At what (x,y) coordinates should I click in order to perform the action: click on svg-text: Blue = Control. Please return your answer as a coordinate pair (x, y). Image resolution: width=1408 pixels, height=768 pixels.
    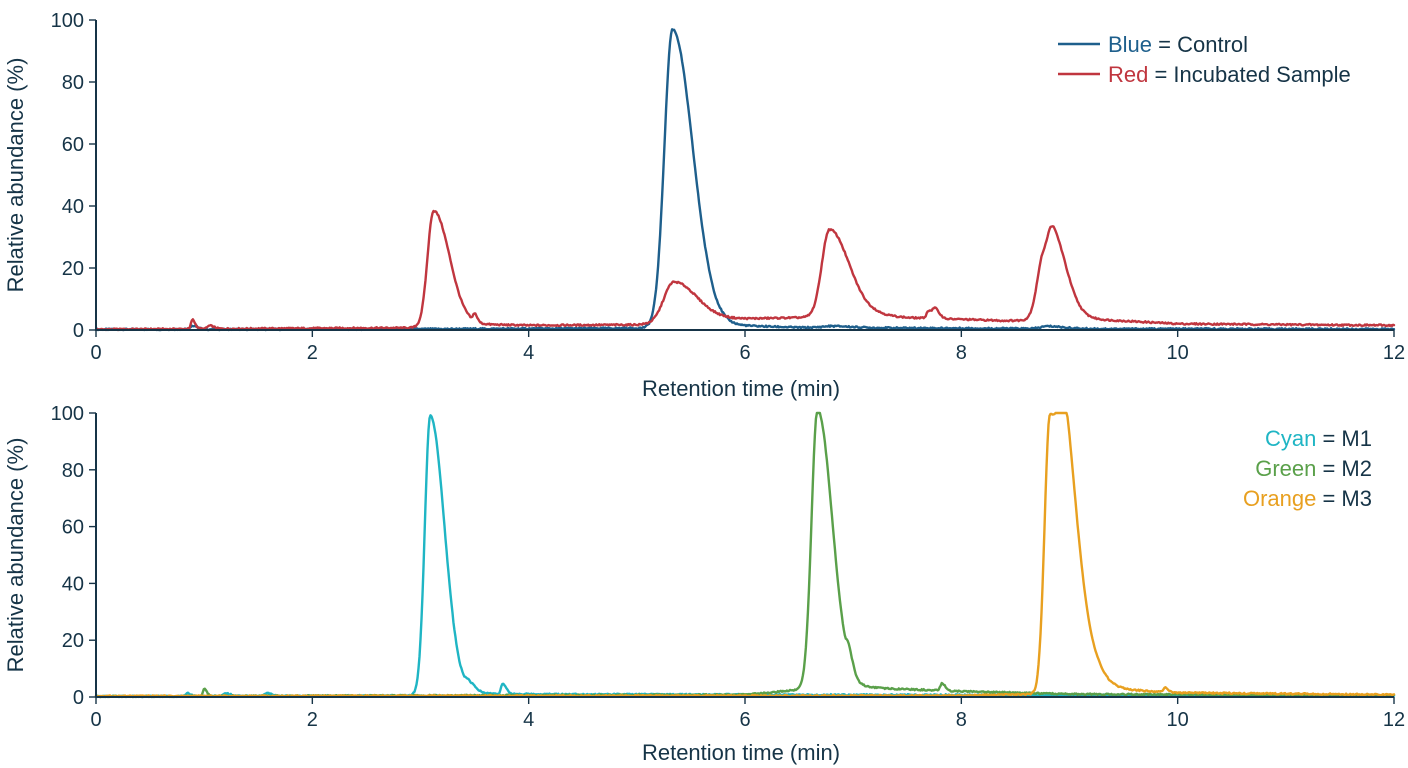
    Looking at the image, I should click on (1178, 44).